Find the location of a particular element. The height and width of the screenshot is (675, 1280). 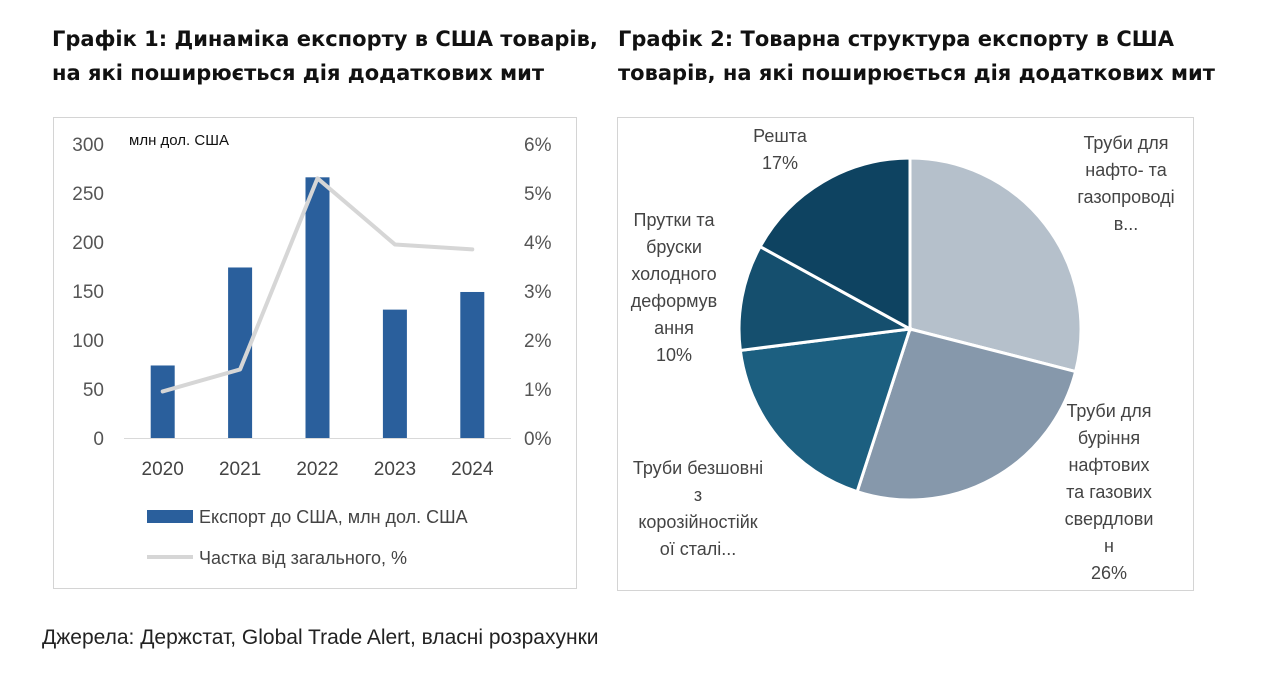

y2-tick-label: 3% is located at coordinates (538, 292).